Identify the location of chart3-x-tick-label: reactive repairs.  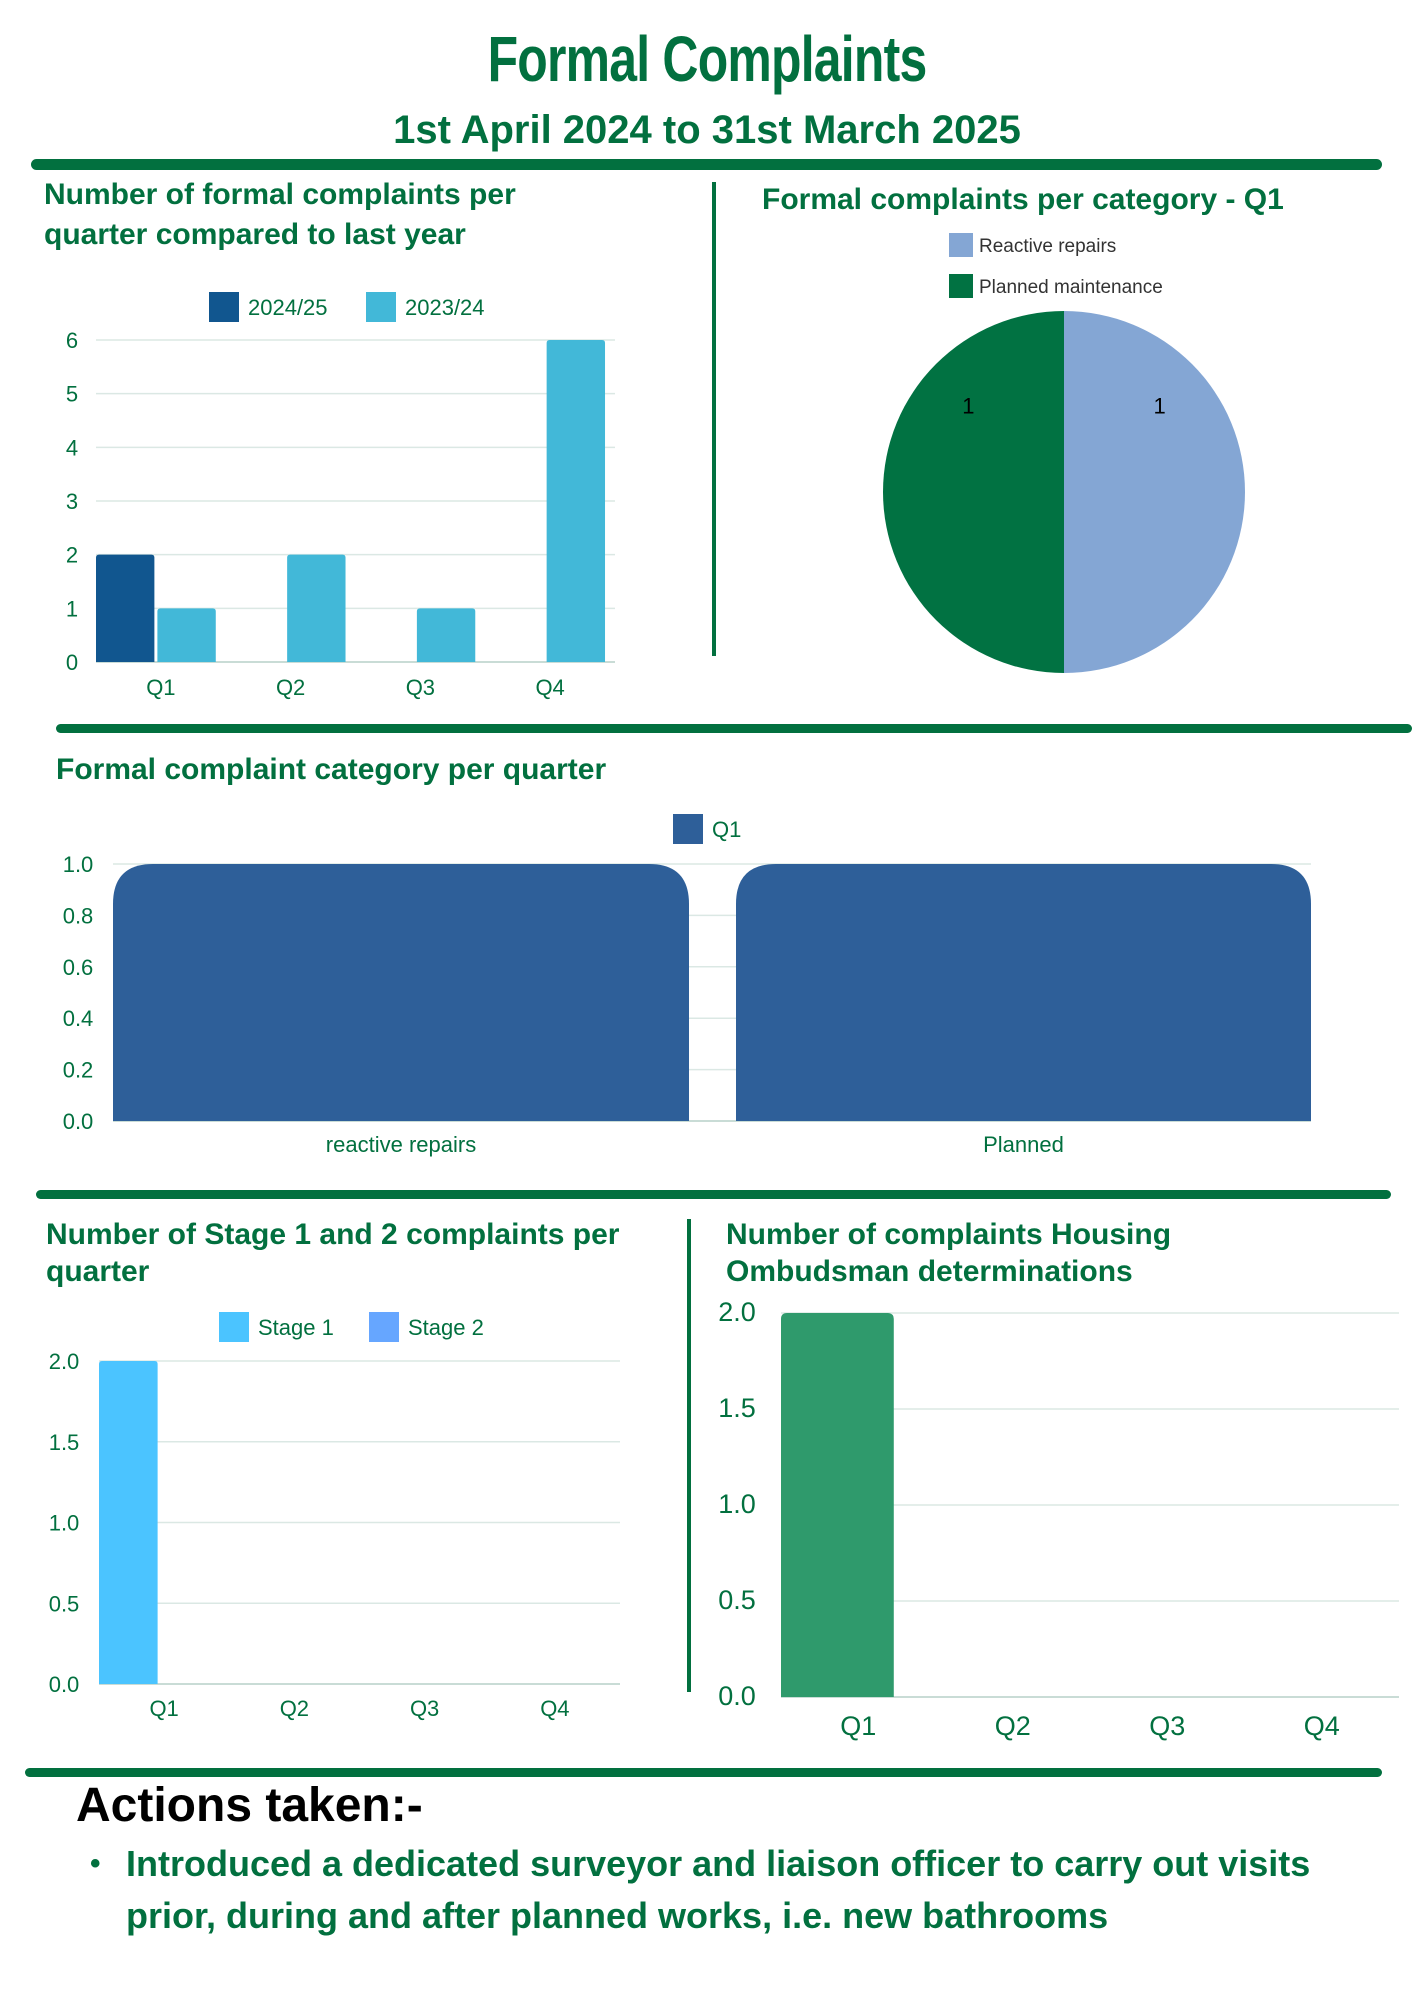
(401, 1144).